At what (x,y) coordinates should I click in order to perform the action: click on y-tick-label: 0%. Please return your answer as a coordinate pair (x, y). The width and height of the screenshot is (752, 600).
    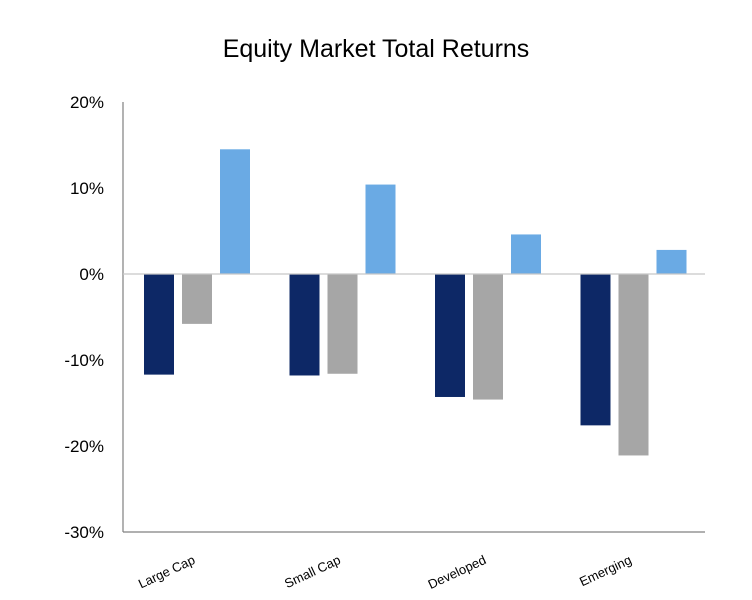
    Looking at the image, I should click on (91, 274).